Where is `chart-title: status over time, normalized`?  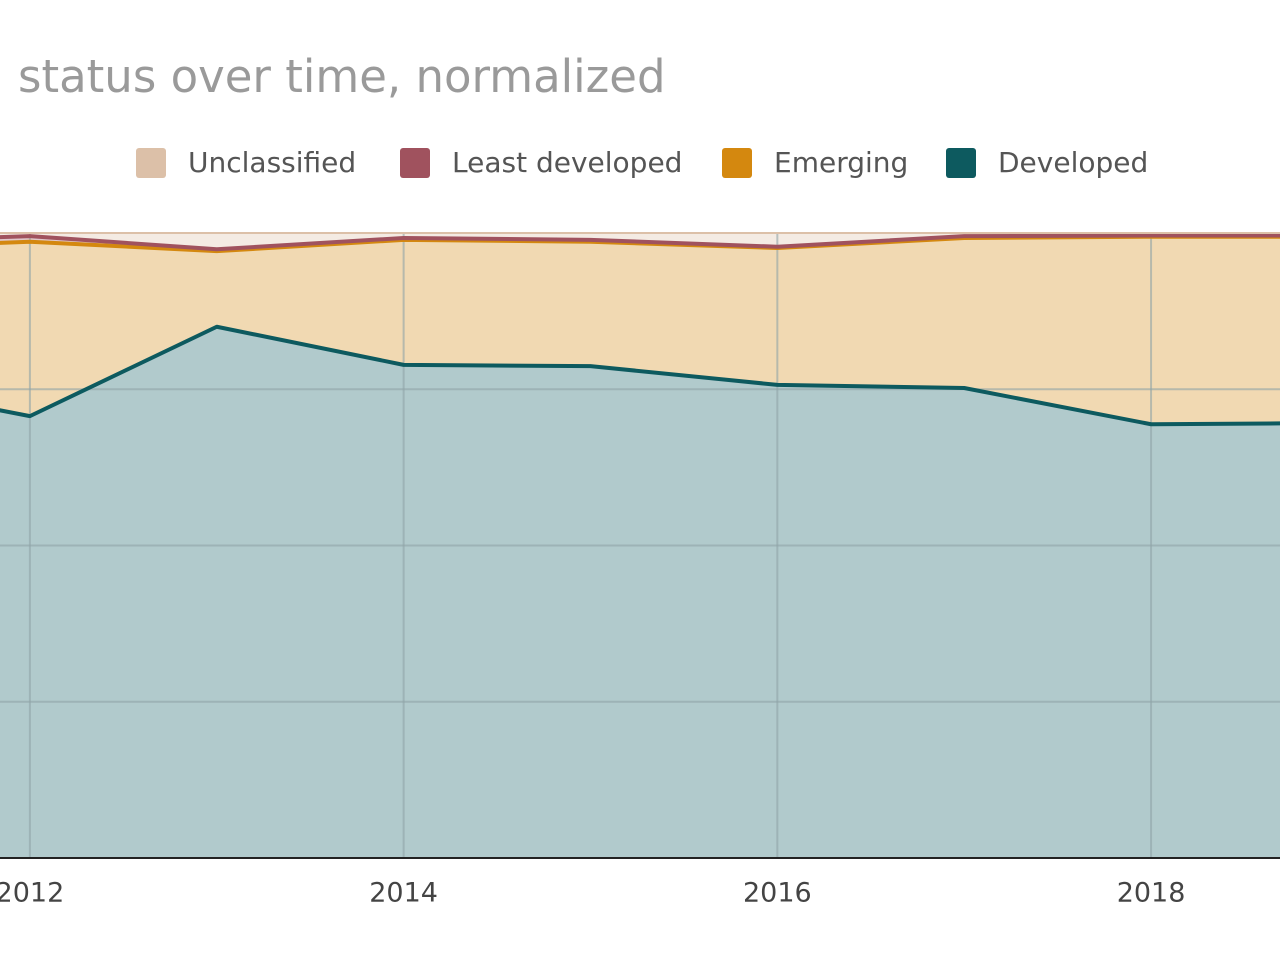 chart-title: status over time, normalized is located at coordinates (342, 76).